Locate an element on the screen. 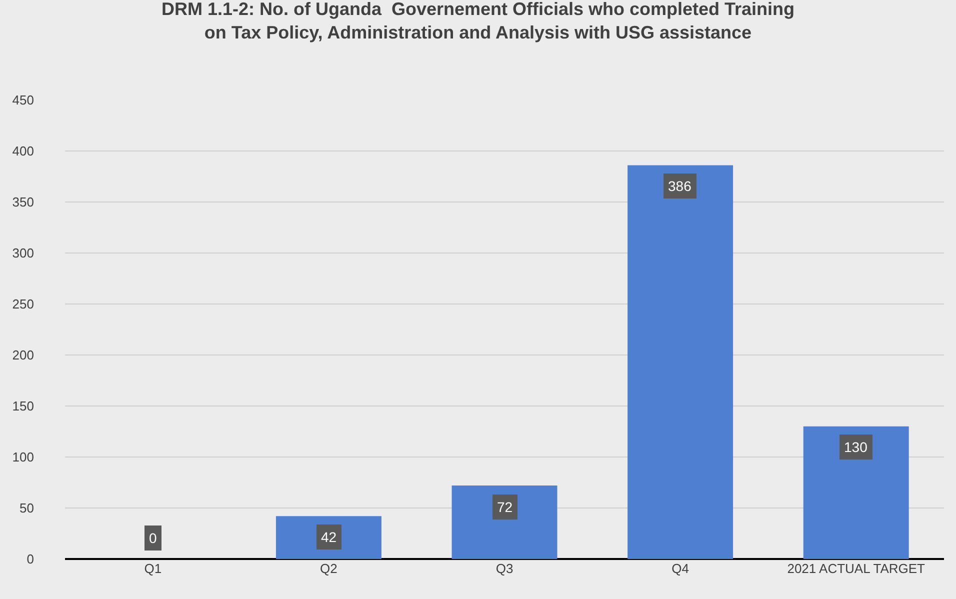 The height and width of the screenshot is (599, 956). y-tick-label: 400 is located at coordinates (23, 151).